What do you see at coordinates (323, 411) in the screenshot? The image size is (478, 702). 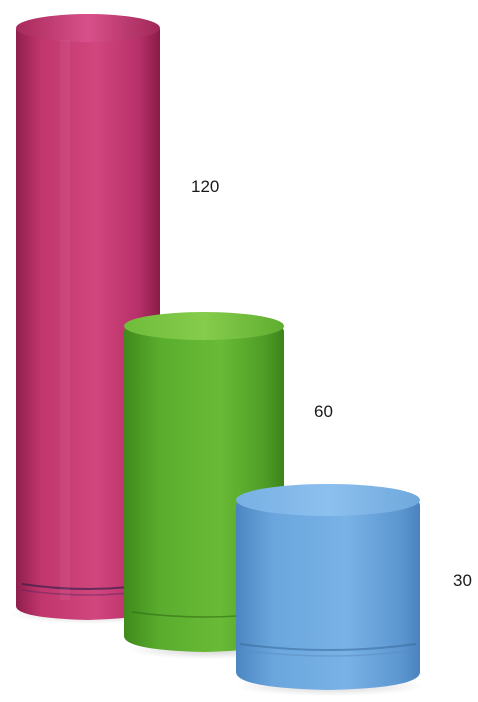 I see `height-label-medium: 60` at bounding box center [323, 411].